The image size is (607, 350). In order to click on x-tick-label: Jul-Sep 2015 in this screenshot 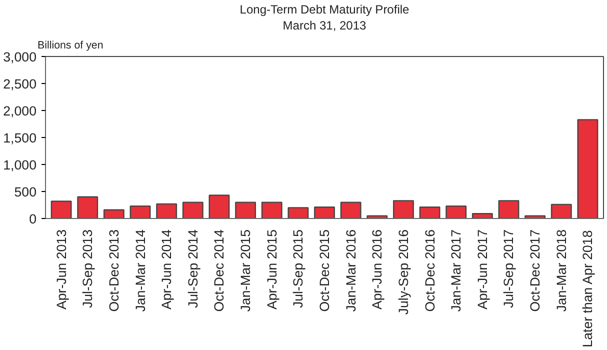, I will do `click(298, 268)`.